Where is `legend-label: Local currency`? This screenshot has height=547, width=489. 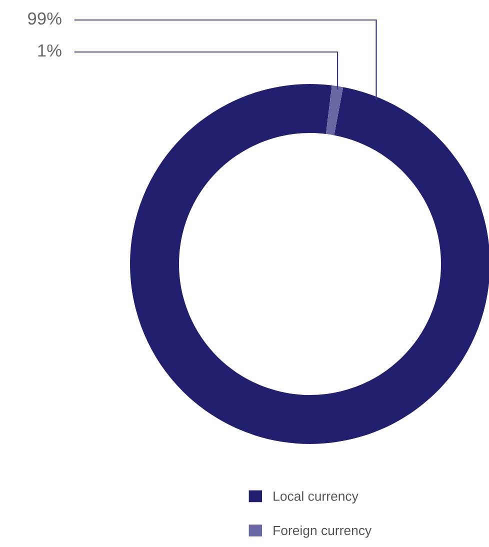 legend-label: Local currency is located at coordinates (316, 497).